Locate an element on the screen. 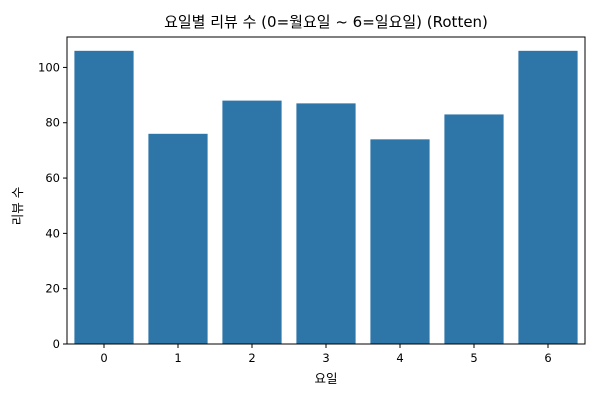  y-tick-label: 80 is located at coordinates (52, 123).